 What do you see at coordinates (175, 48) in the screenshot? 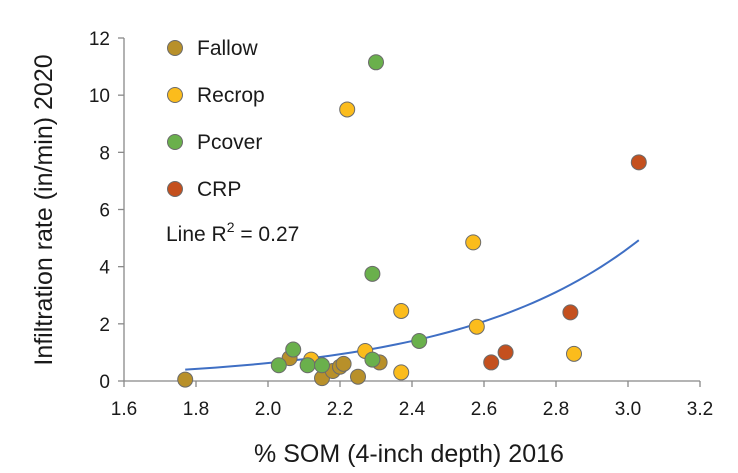
I see `legend-marker-fallow` at bounding box center [175, 48].